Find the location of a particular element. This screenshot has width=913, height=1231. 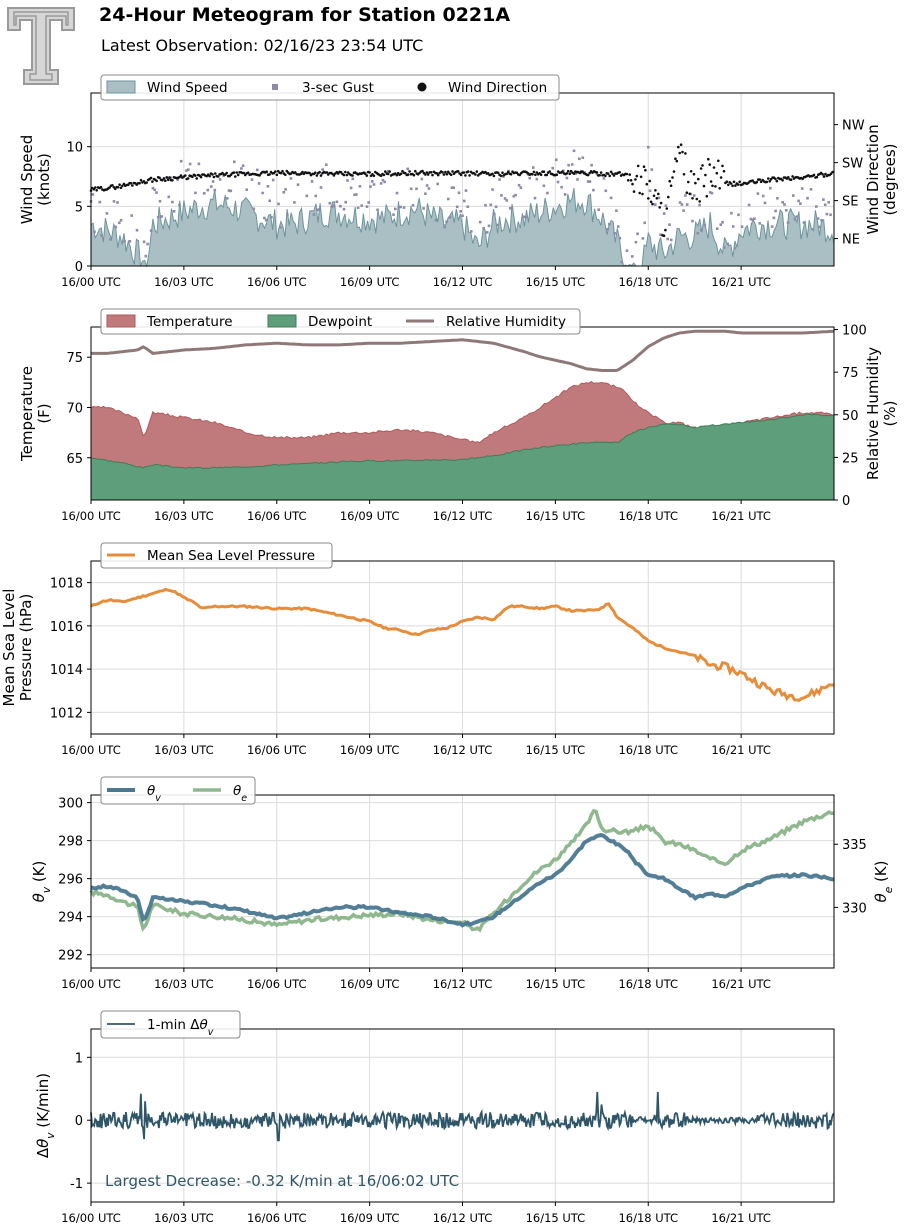

y-tick-label: -1 is located at coordinates (76, 1184).